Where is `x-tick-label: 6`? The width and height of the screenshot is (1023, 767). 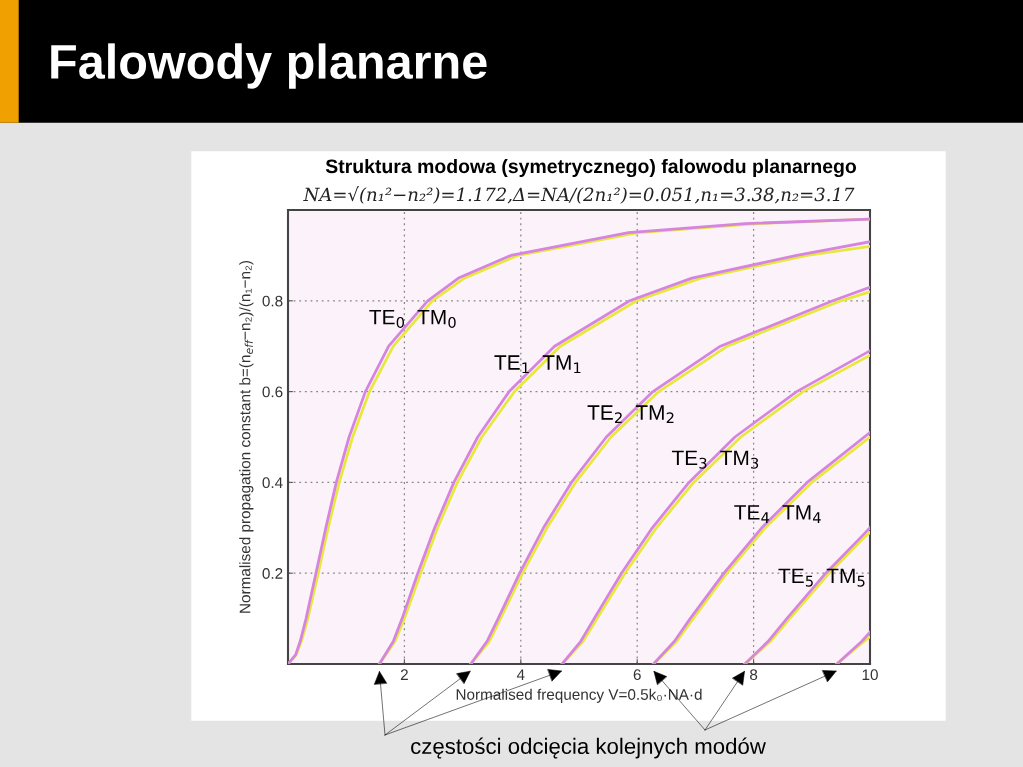
x-tick-label: 6 is located at coordinates (637, 675).